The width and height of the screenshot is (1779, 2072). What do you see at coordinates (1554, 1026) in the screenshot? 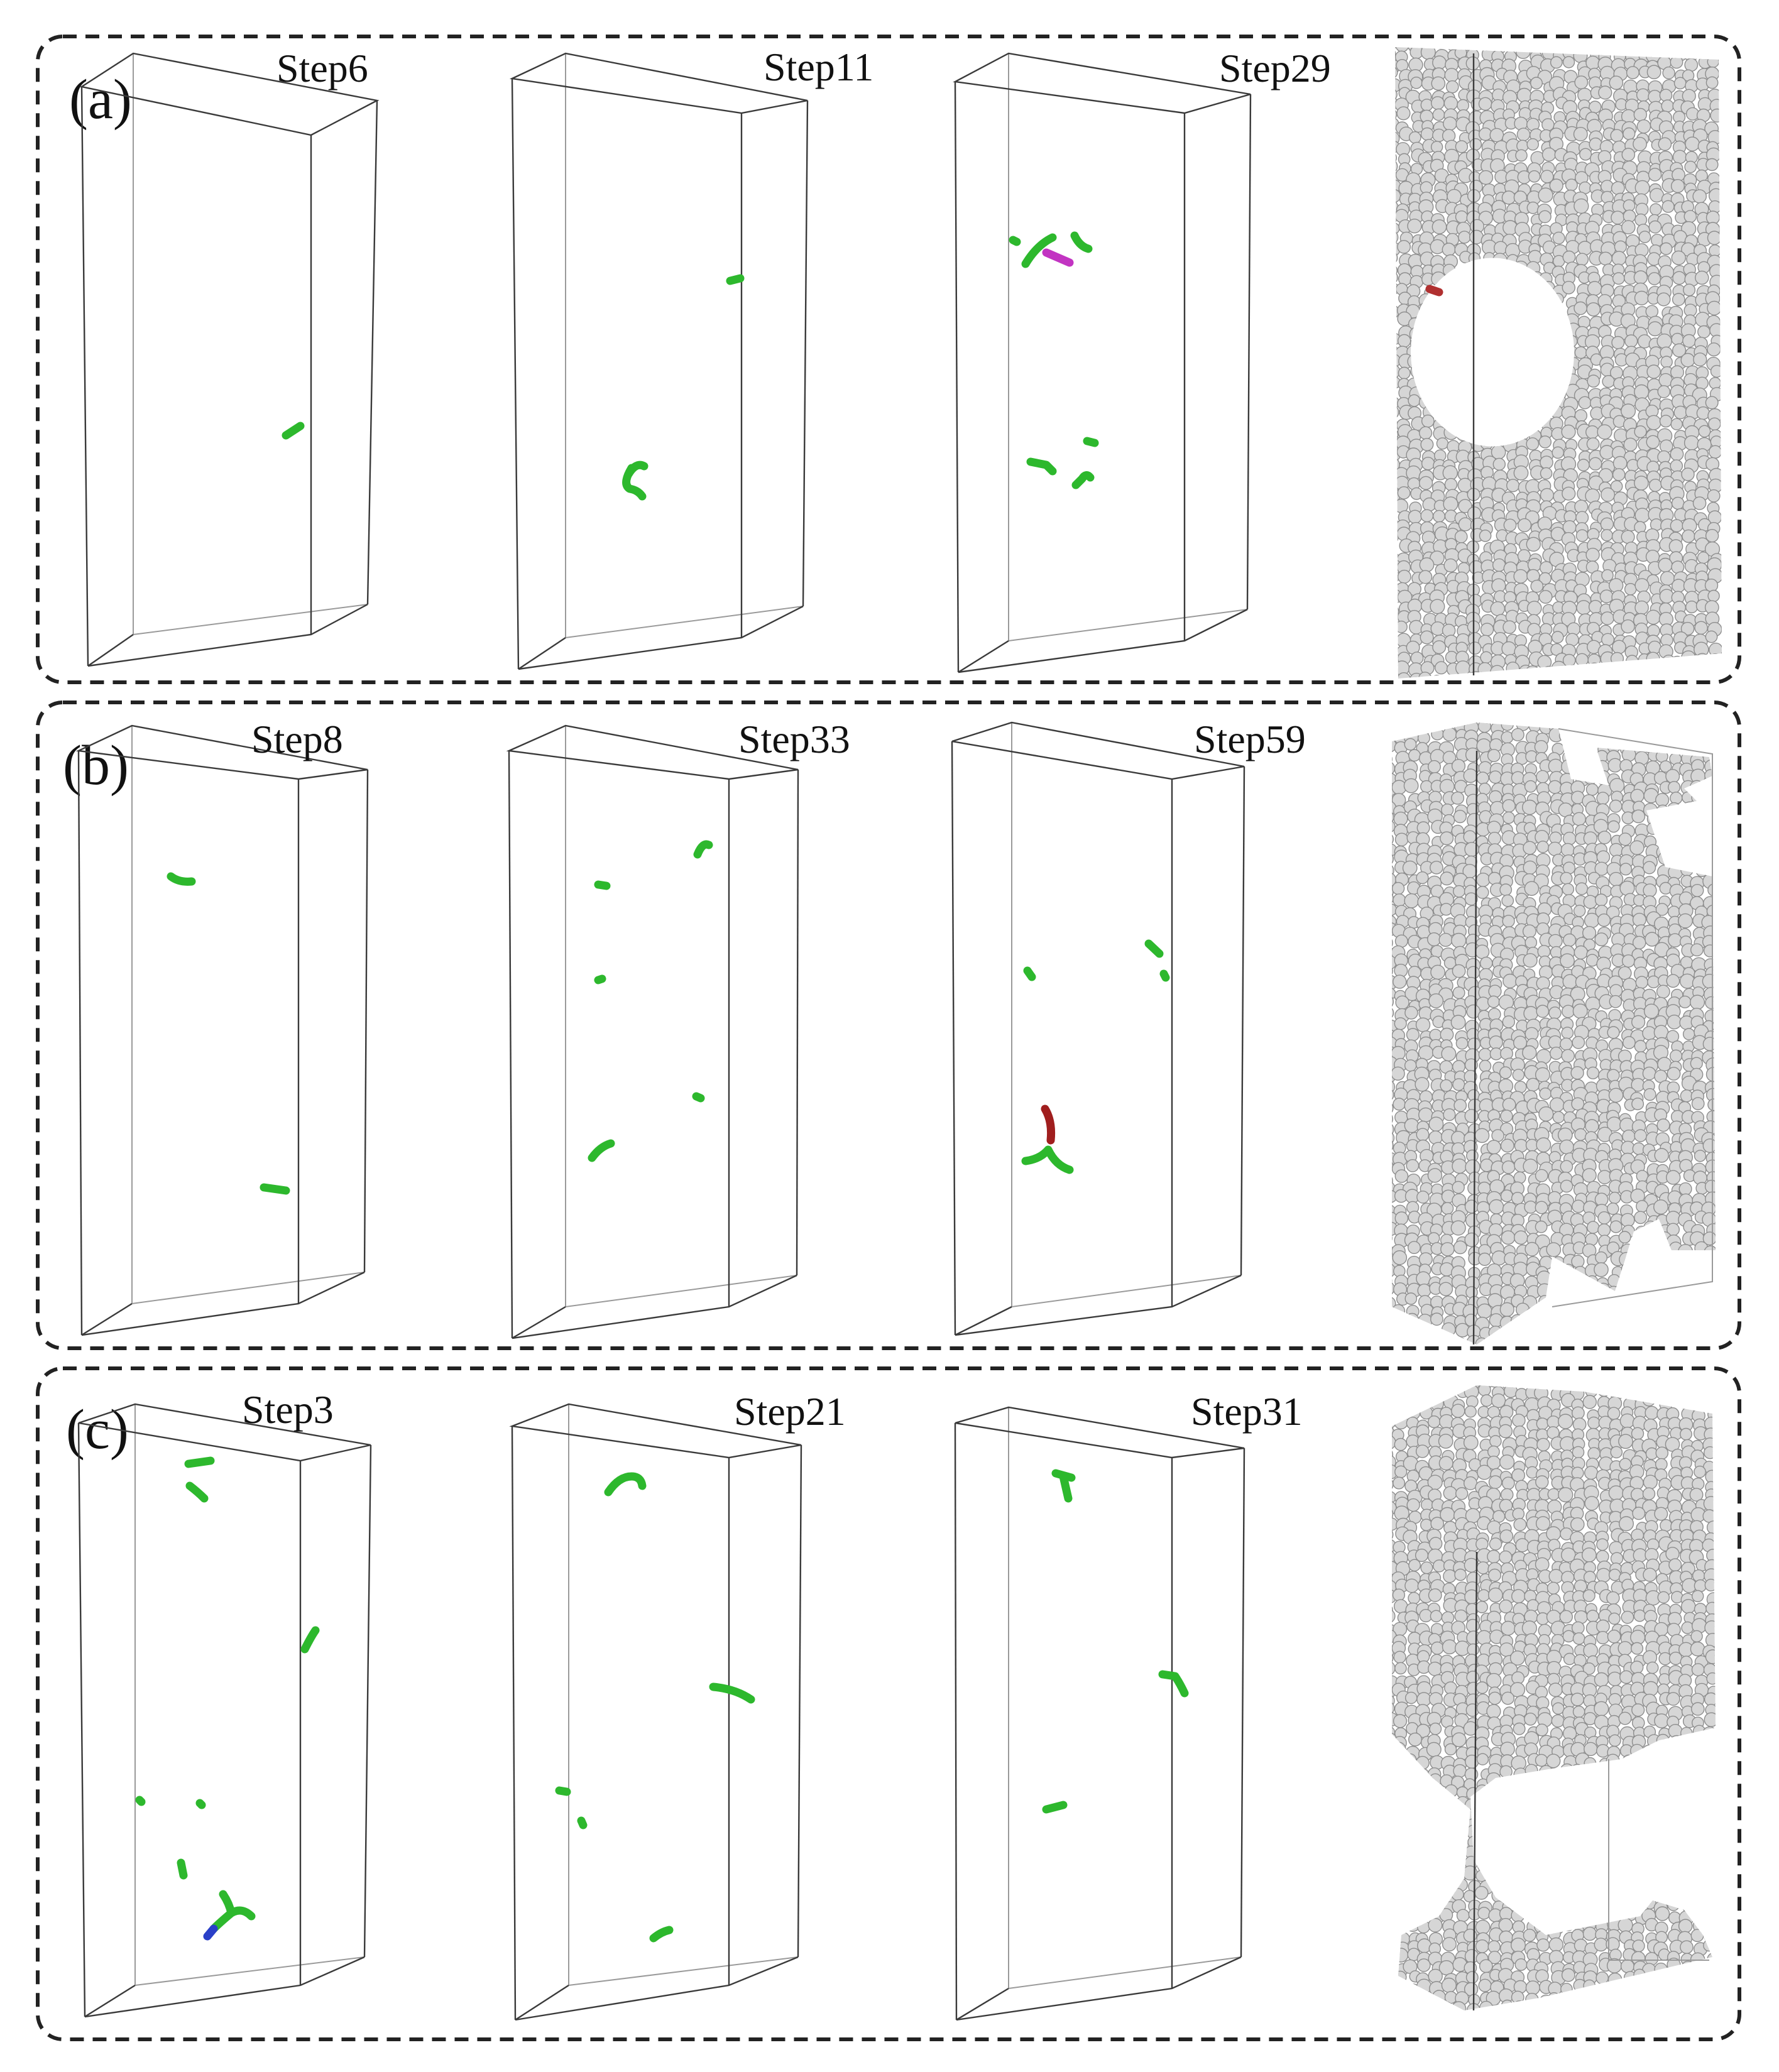
I see `atom-cluster` at bounding box center [1554, 1026].